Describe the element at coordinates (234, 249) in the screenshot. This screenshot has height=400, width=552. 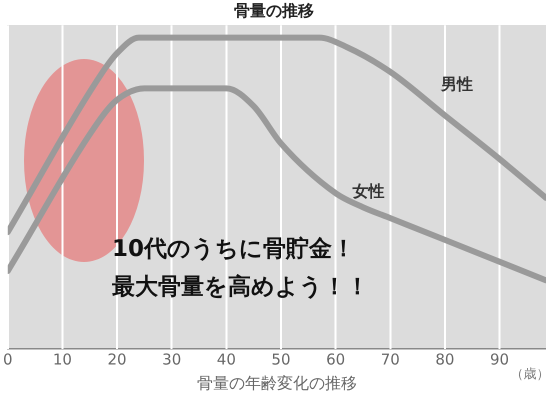
I see `annotation: 10代のうちに骨貯金！` at that location.